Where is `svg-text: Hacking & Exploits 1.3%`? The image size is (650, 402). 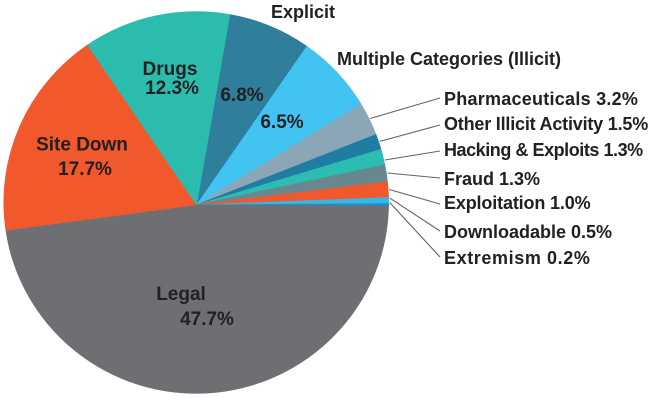 svg-text: Hacking & Exploits 1.3% is located at coordinates (543, 150).